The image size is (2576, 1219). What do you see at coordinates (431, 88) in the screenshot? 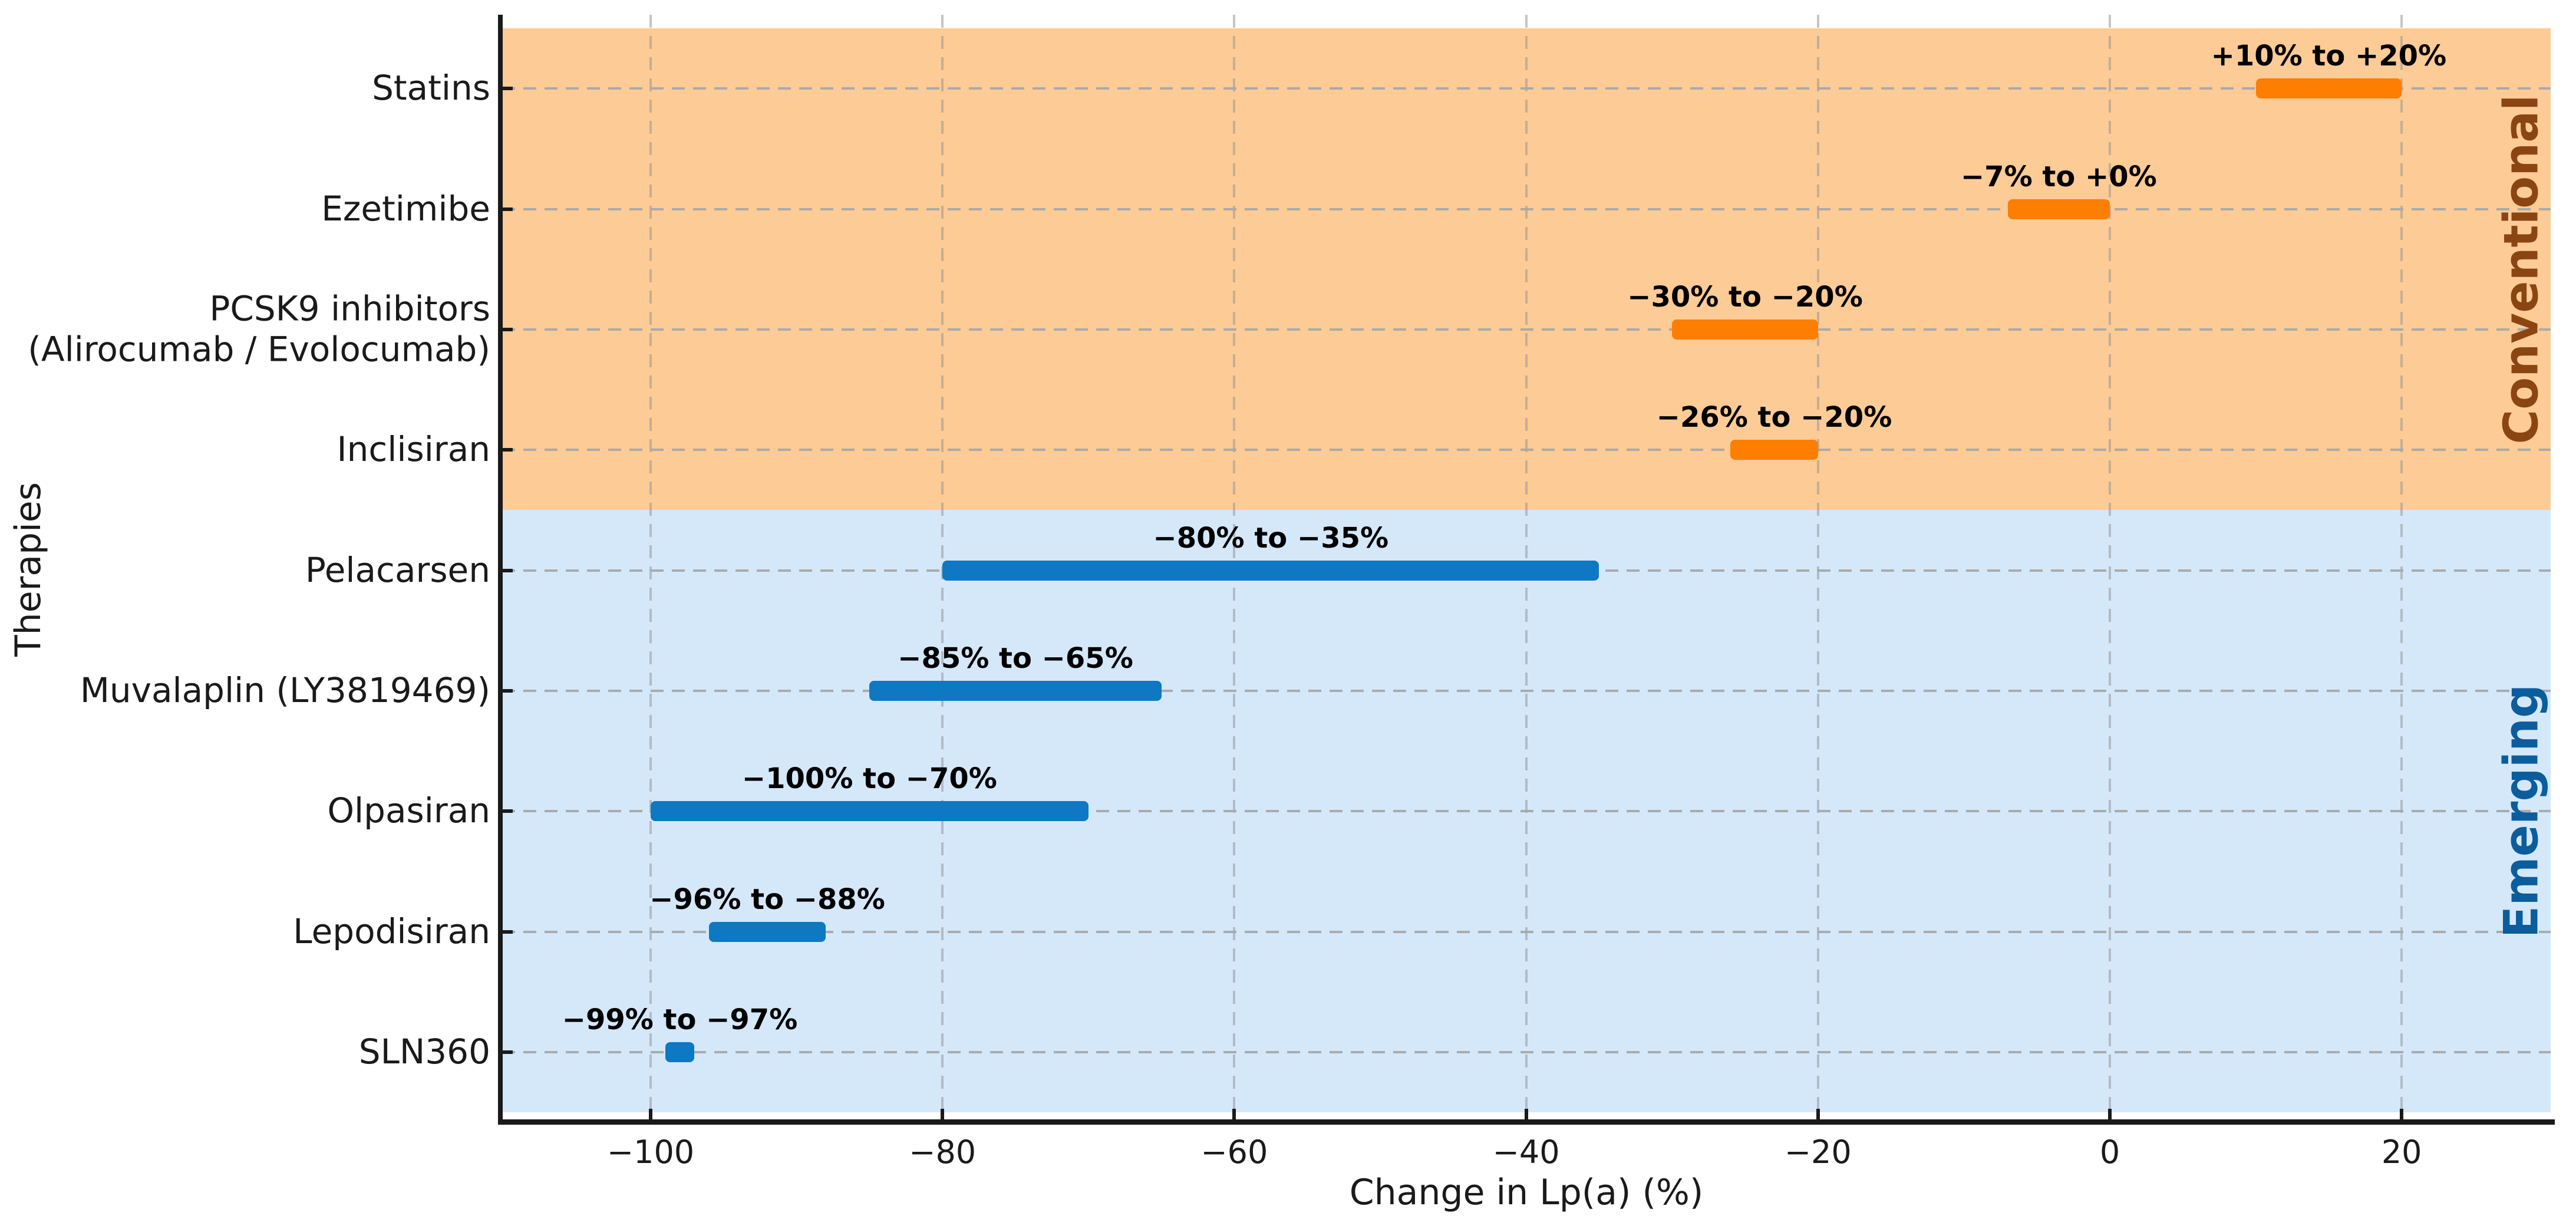
I see `category-label: Statins` at bounding box center [431, 88].